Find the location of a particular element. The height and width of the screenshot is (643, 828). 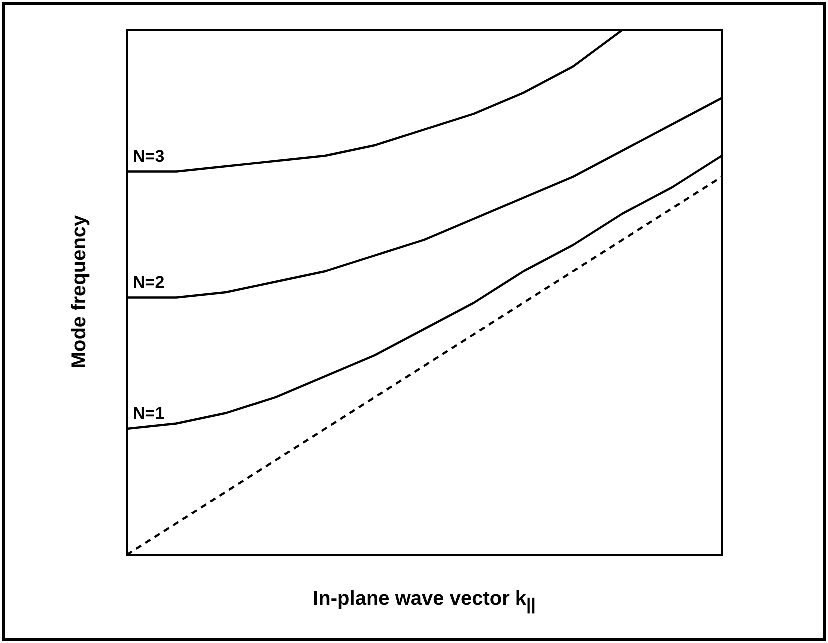

x-axis-title: In-plane wave vector k$_{||}$ is located at coordinates (424, 601).